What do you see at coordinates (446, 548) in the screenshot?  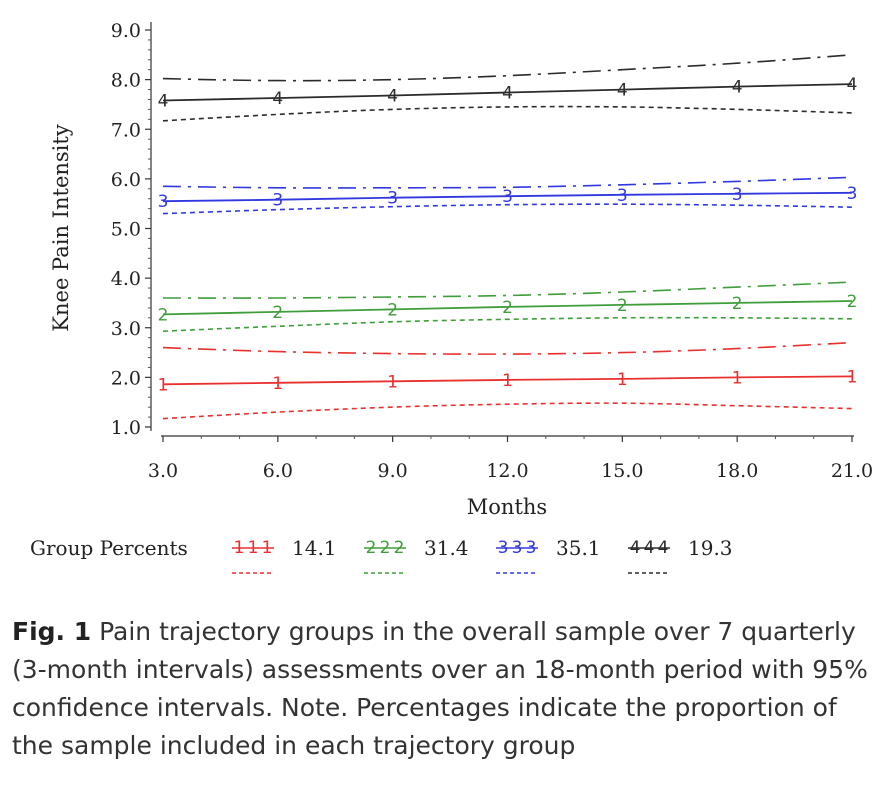 I see `group-2-legend-label: 31.4` at bounding box center [446, 548].